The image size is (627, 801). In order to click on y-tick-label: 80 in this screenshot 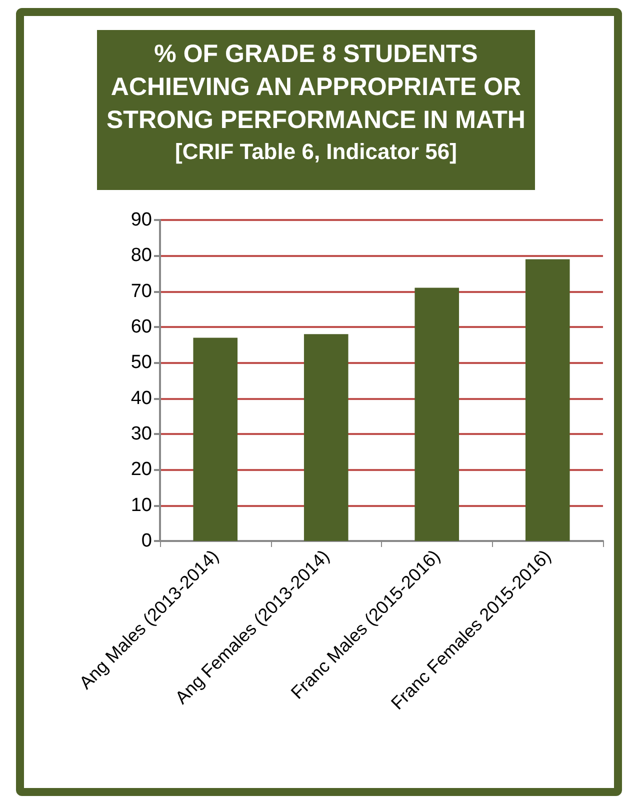, I will do `click(141, 255)`.